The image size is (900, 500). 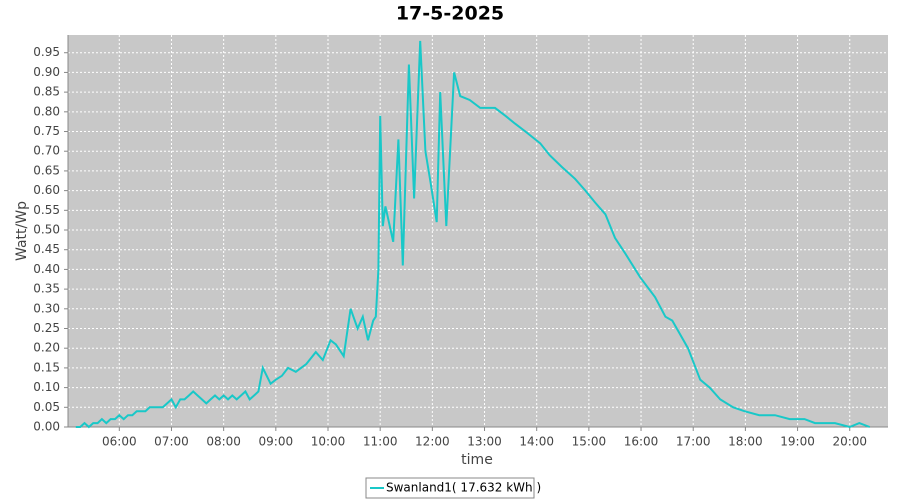 I want to click on x-tick-label: 12:00, so click(x=432, y=442).